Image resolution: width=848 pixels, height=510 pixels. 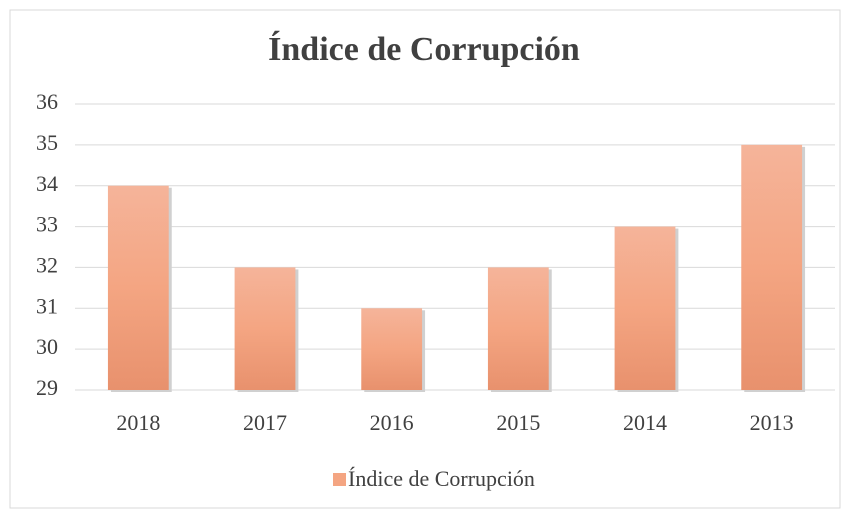 What do you see at coordinates (392, 422) in the screenshot?
I see `x-tick-label: 2016` at bounding box center [392, 422].